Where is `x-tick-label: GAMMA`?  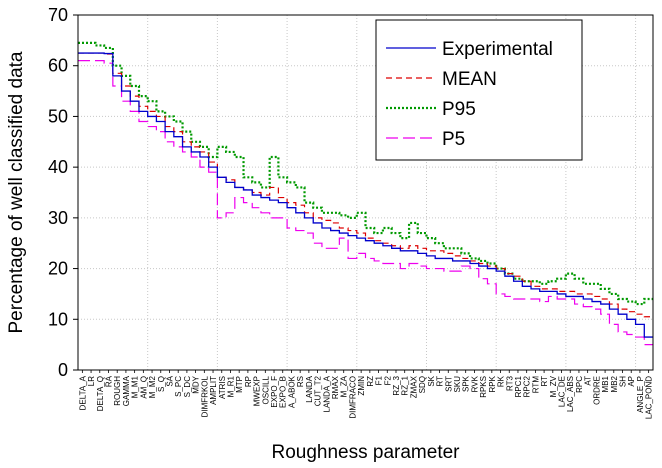
x-tick-label: GAMMA is located at coordinates (126, 390).